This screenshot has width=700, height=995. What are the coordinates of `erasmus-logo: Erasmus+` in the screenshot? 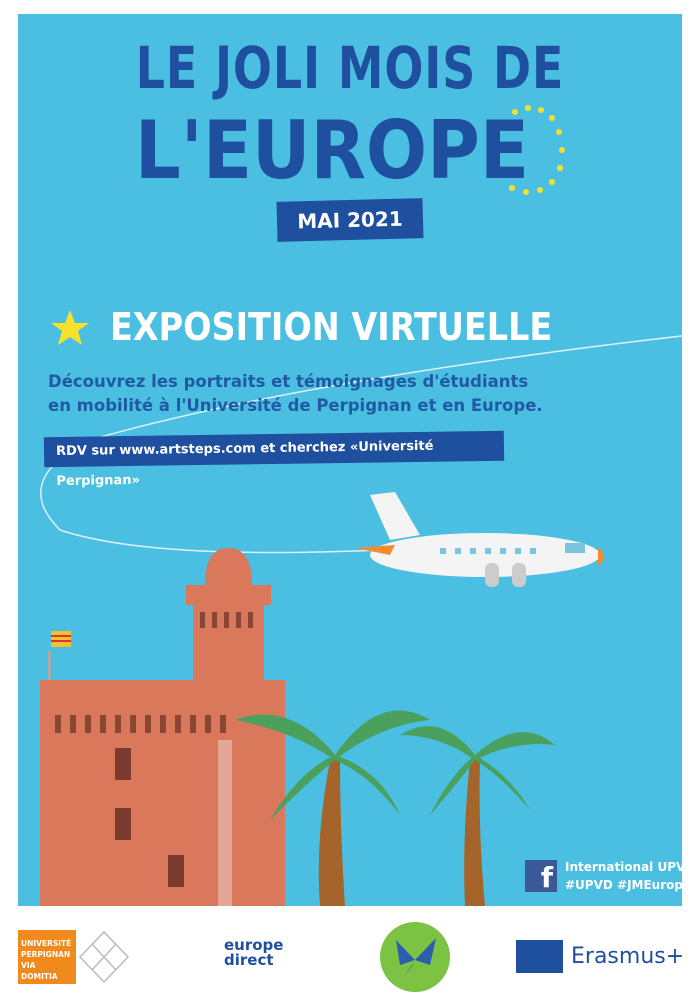 It's located at (600, 956).